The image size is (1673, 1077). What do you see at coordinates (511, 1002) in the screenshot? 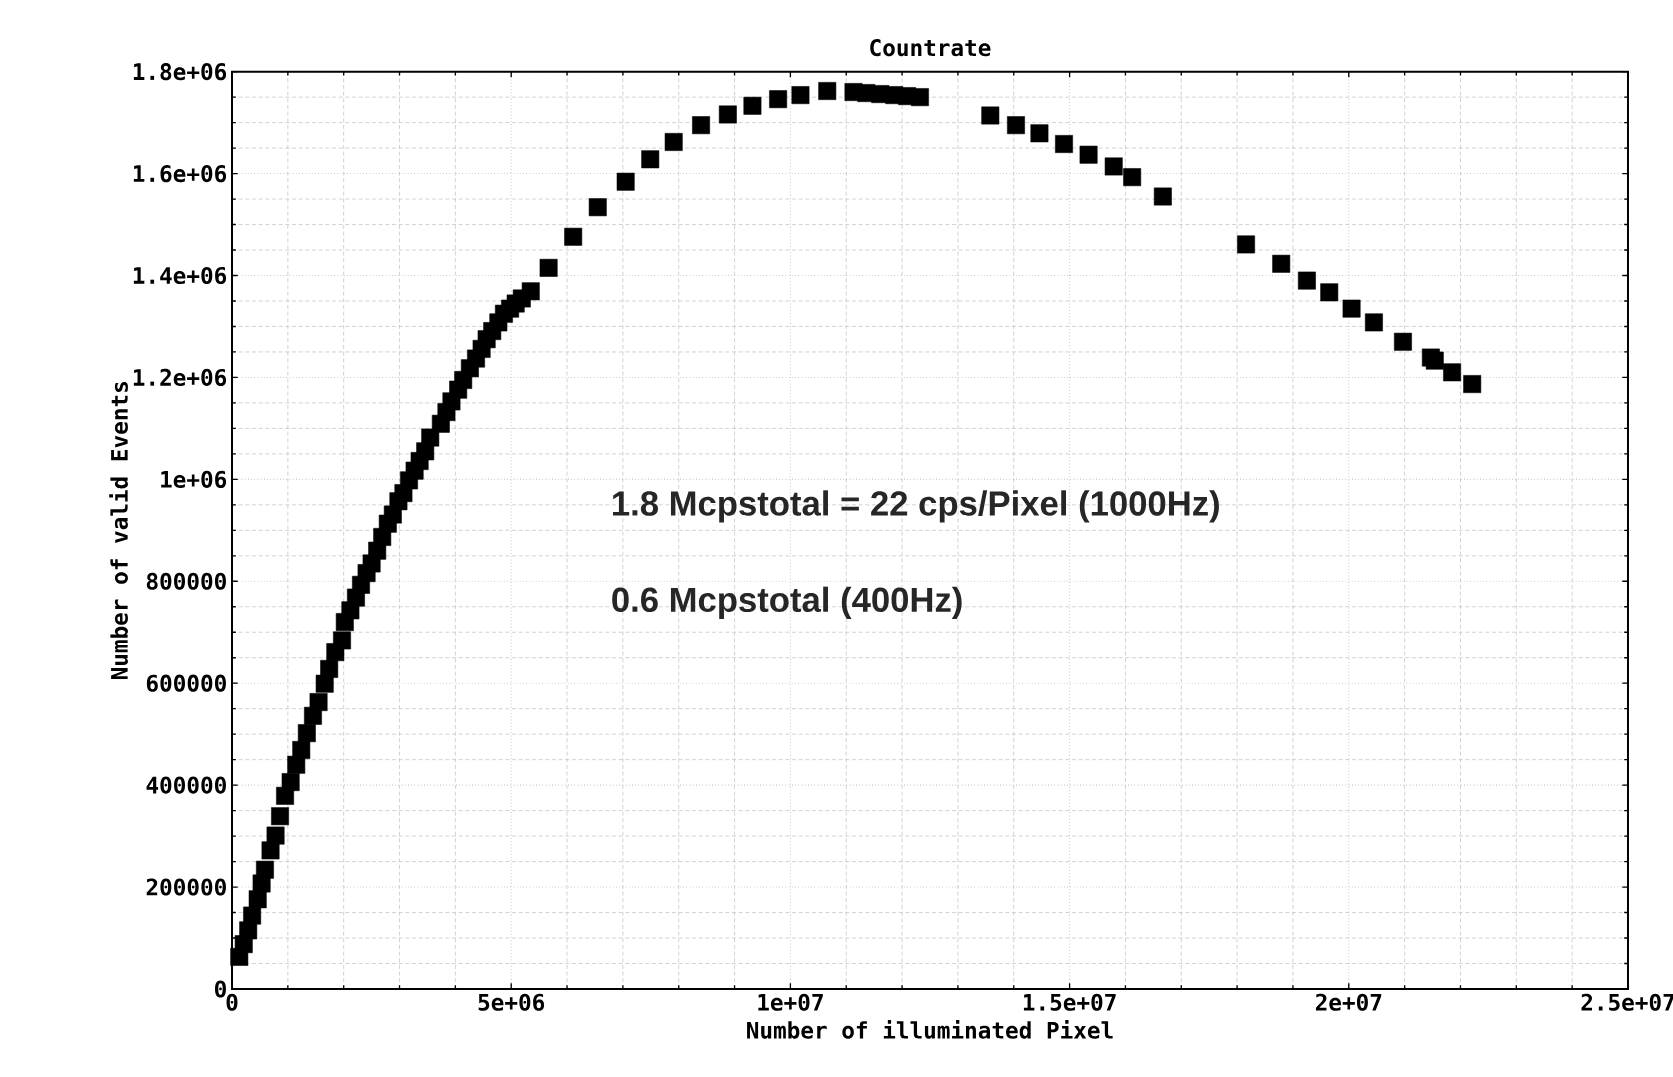
I see `x-tick-label: 5e+06` at bounding box center [511, 1002].